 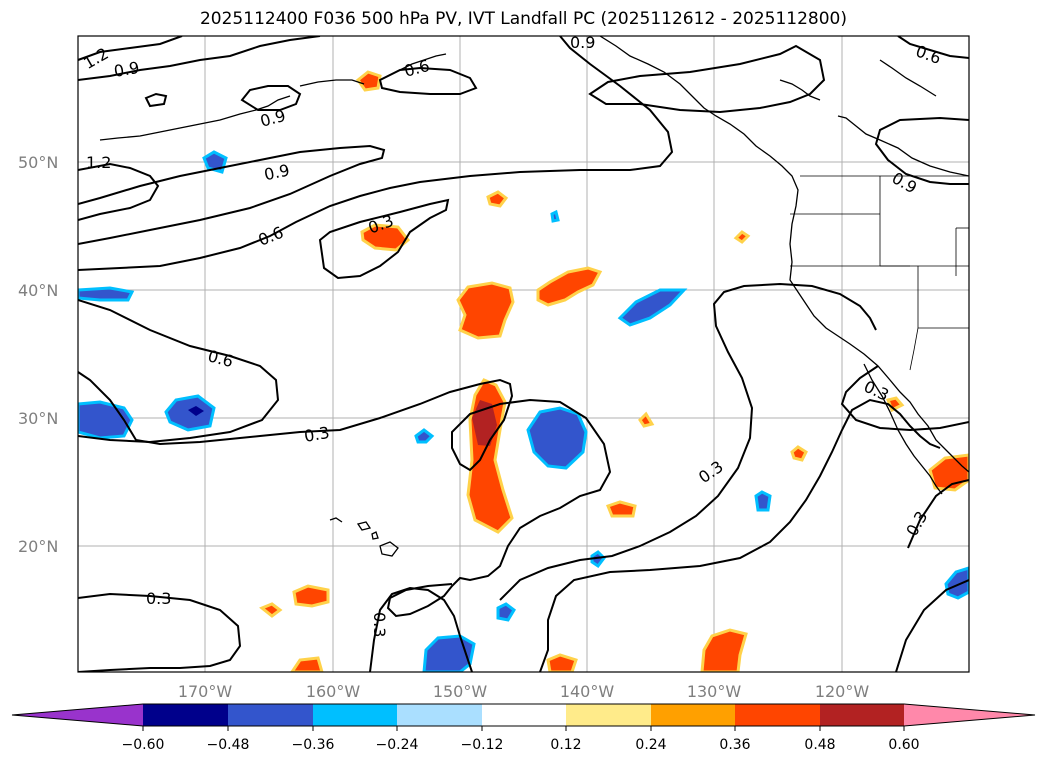 I want to click on colorbar-tick-label: 0.36, so click(x=734, y=745).